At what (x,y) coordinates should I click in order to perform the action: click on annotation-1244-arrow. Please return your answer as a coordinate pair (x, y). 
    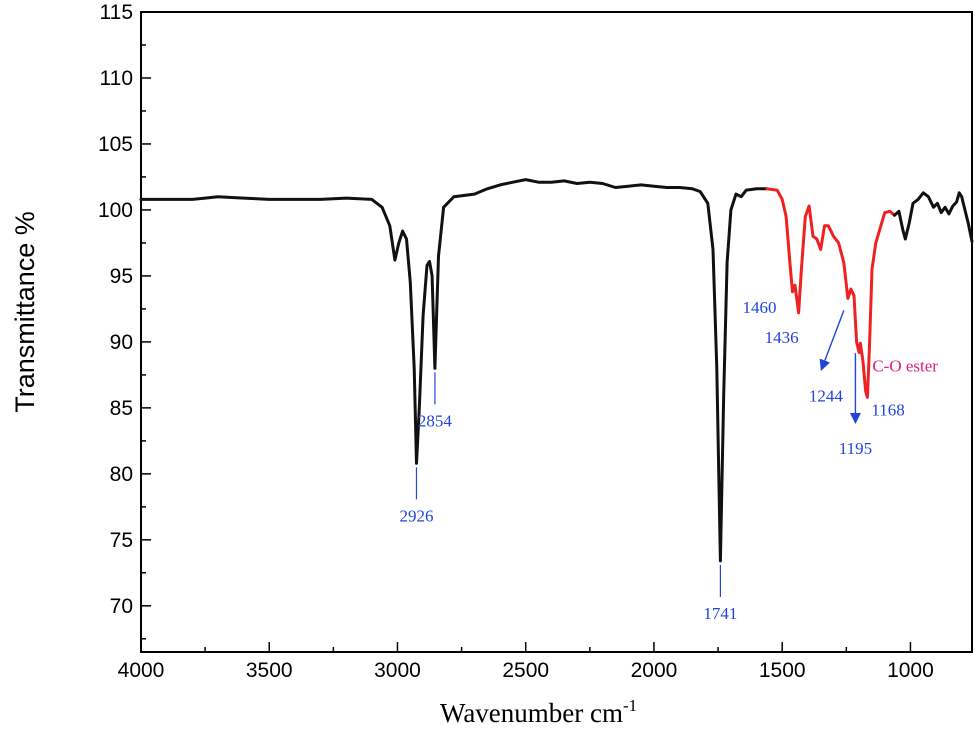
    Looking at the image, I should click on (832, 340).